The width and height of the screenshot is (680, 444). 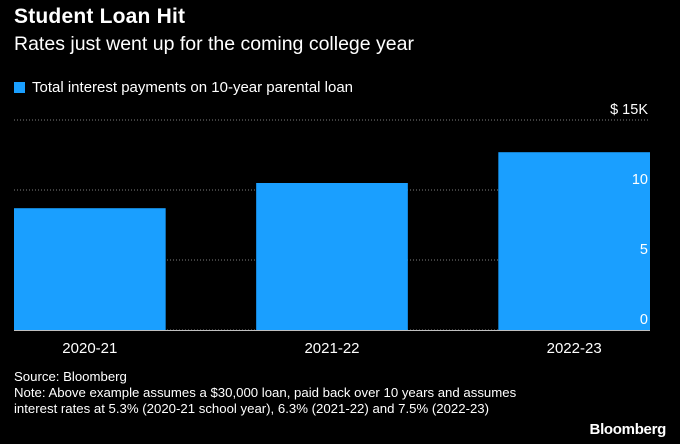 I want to click on chart-title: Student Loan Hit, so click(x=100, y=16).